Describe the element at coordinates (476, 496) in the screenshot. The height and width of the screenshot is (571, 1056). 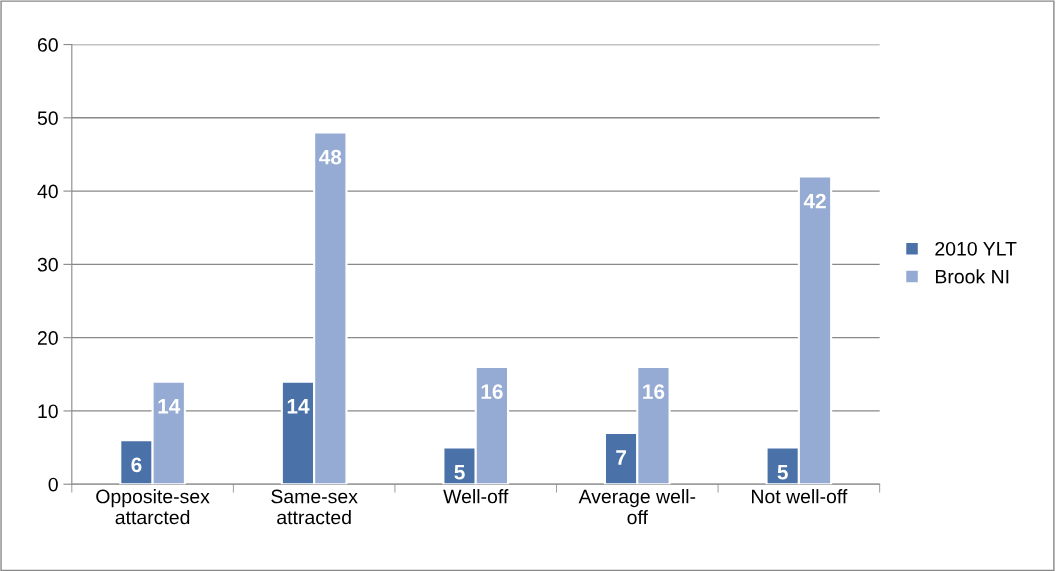
I see `x-tick-label: Well-off` at that location.